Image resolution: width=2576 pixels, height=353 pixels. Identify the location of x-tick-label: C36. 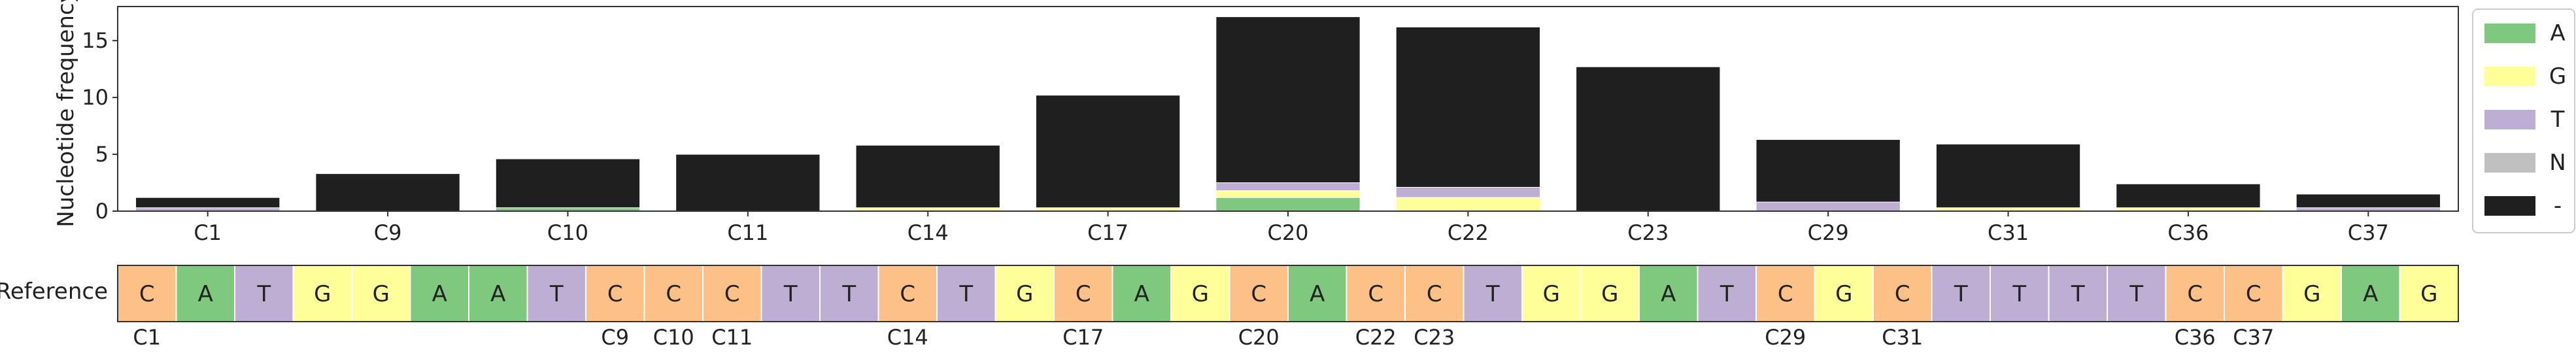
(2188, 232).